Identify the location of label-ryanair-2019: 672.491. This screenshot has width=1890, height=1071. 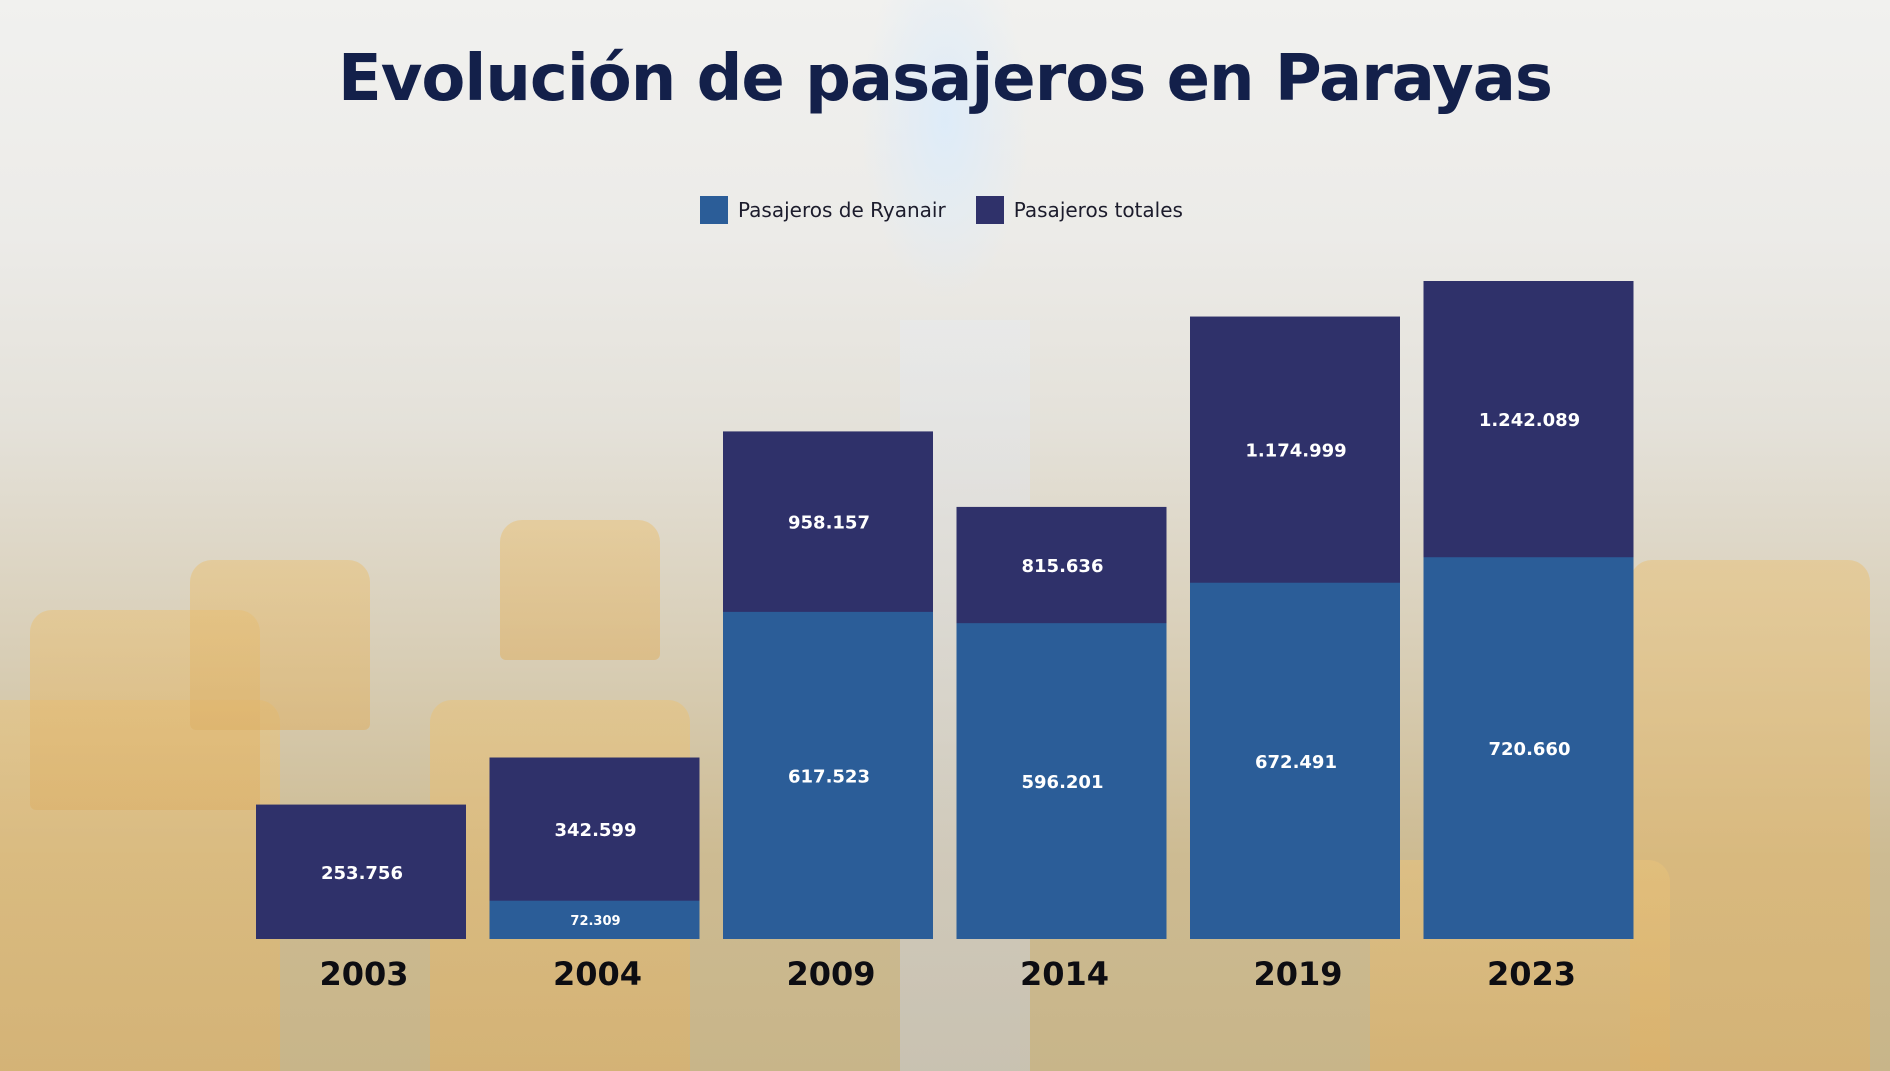
(1296, 762).